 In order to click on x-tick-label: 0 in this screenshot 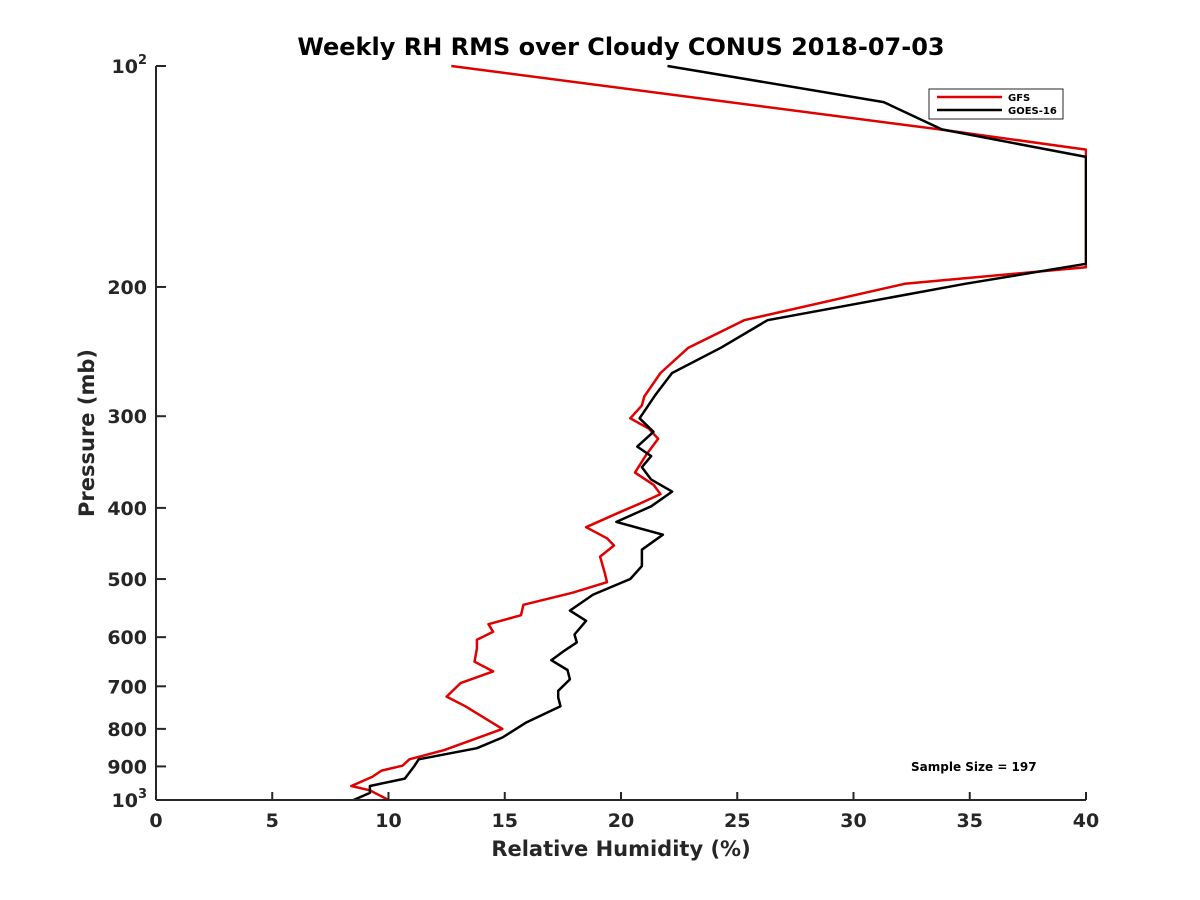, I will do `click(155, 821)`.